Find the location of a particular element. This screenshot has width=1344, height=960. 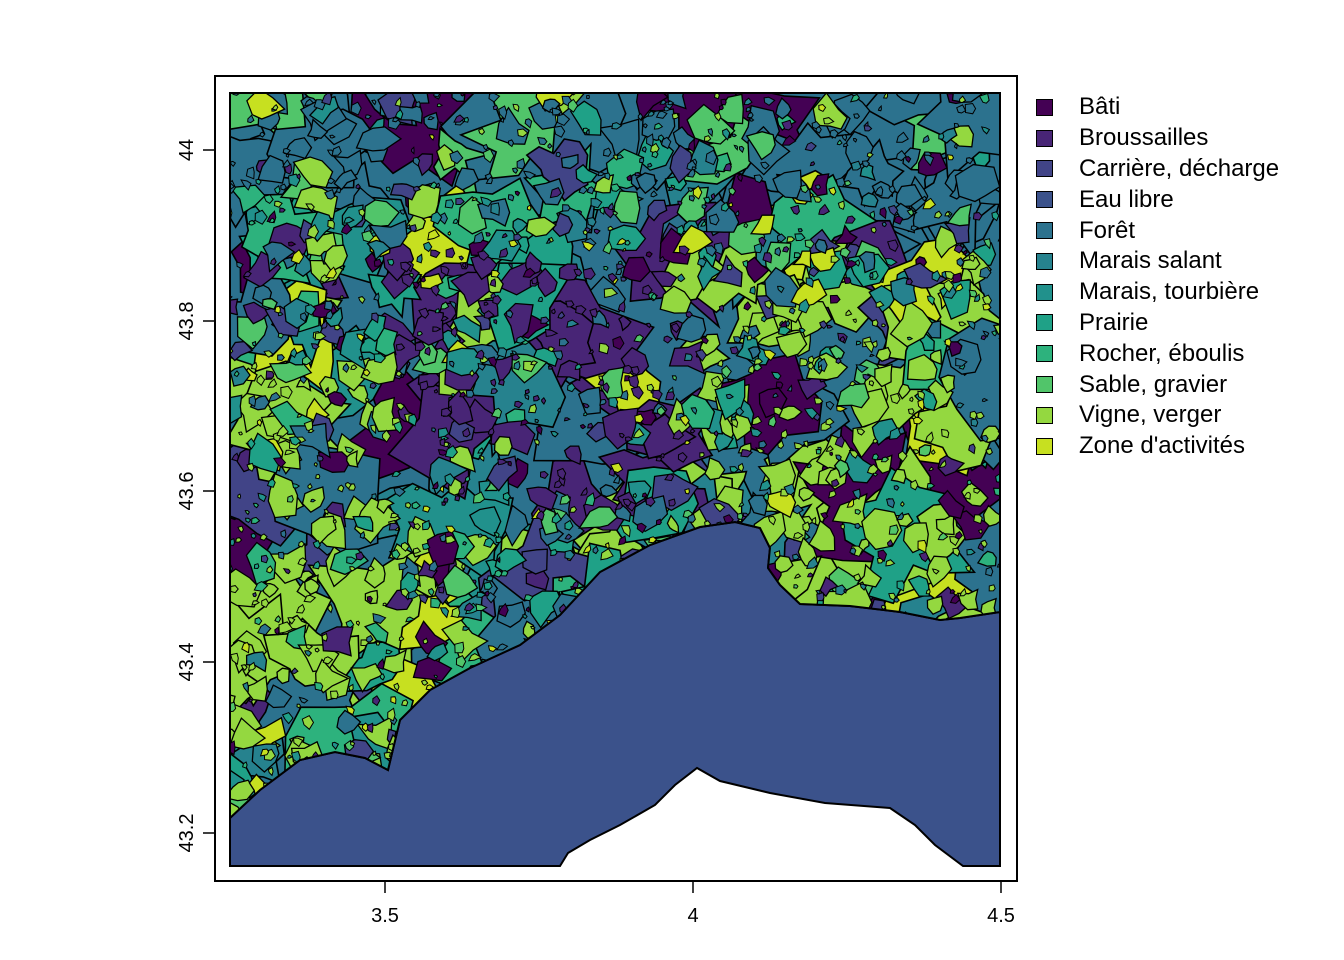

y-tick-label: 43.8 is located at coordinates (187, 321).